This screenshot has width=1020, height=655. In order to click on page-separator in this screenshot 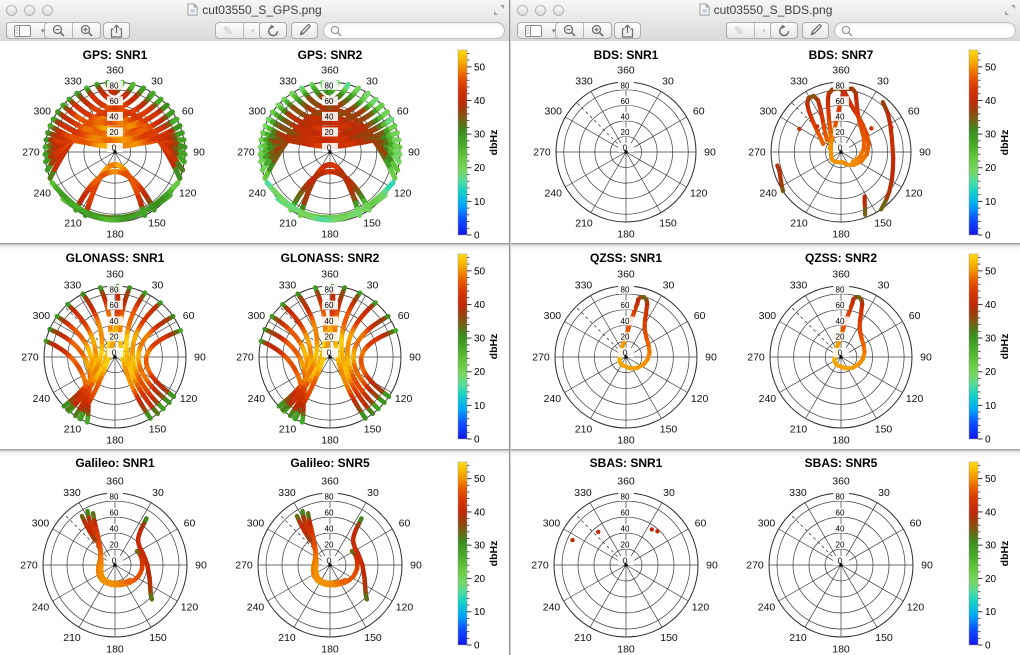, I will do `click(254, 453)`.